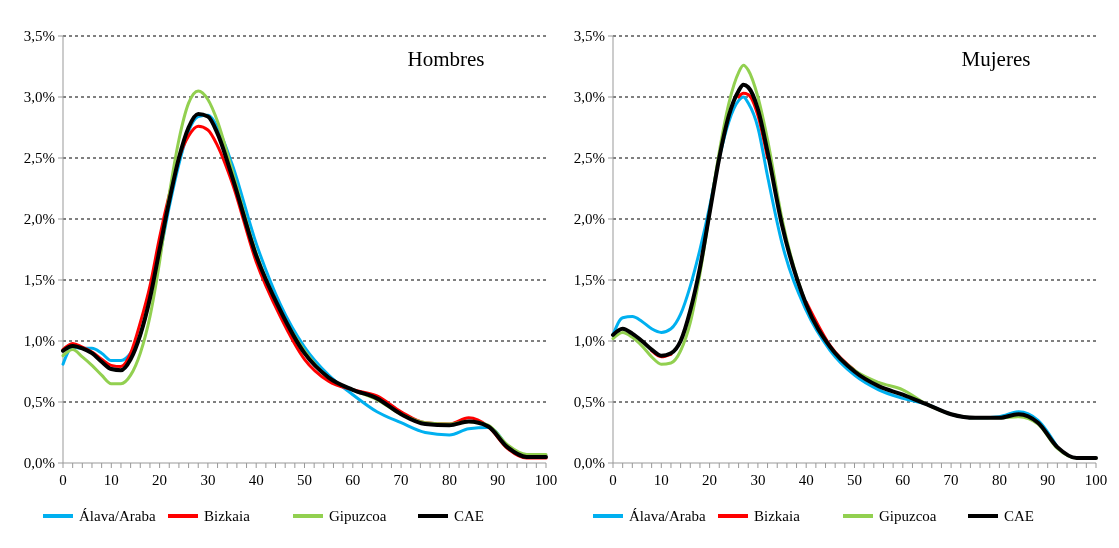 This screenshot has height=548, width=1119. What do you see at coordinates (446, 59) in the screenshot?
I see `text: Hombres` at bounding box center [446, 59].